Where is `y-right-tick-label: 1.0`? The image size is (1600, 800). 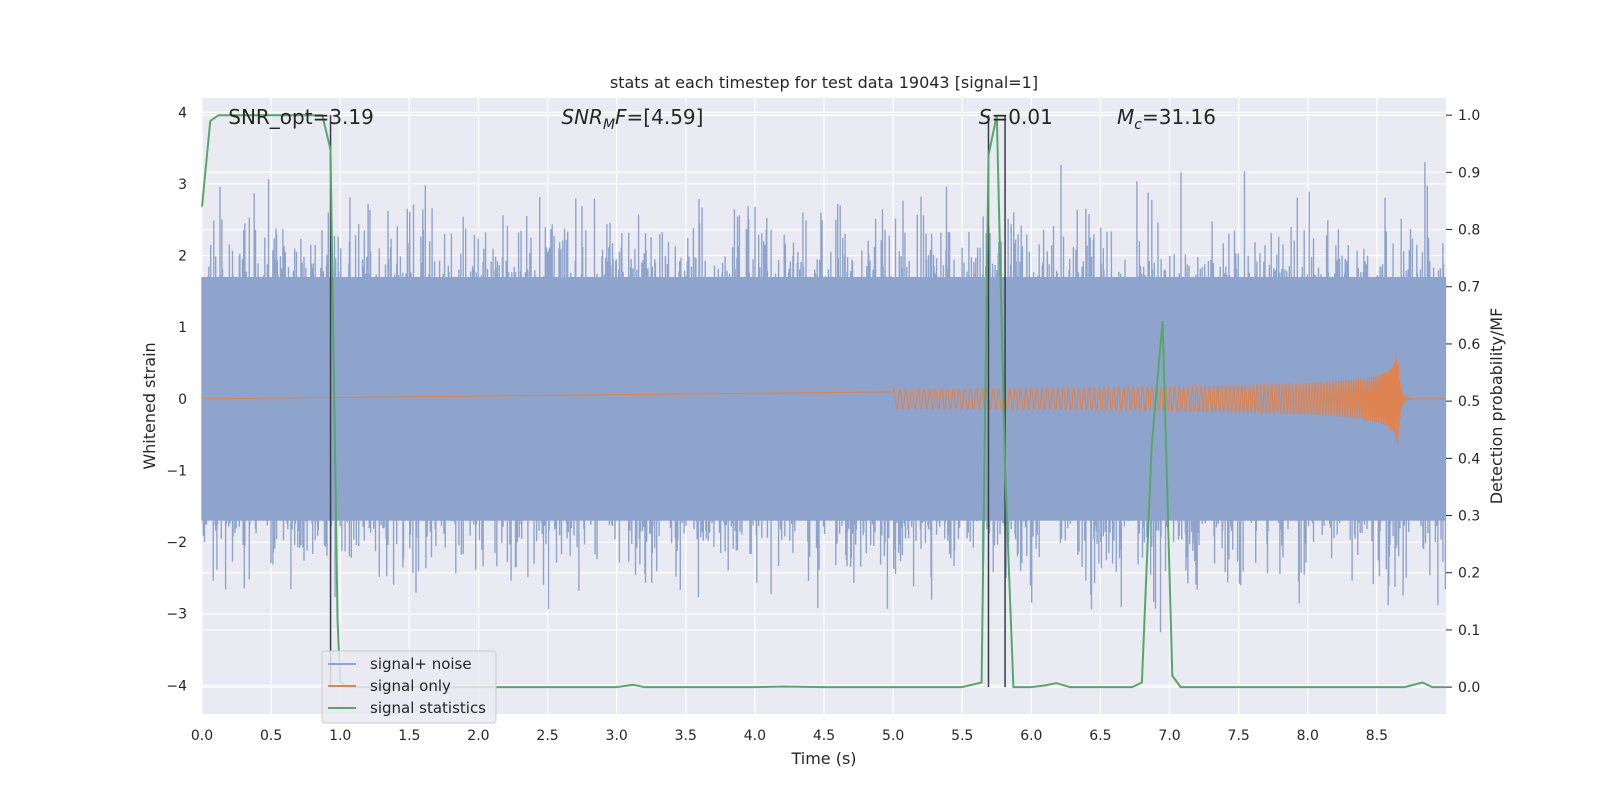 y-right-tick-label: 1.0 is located at coordinates (1469, 116).